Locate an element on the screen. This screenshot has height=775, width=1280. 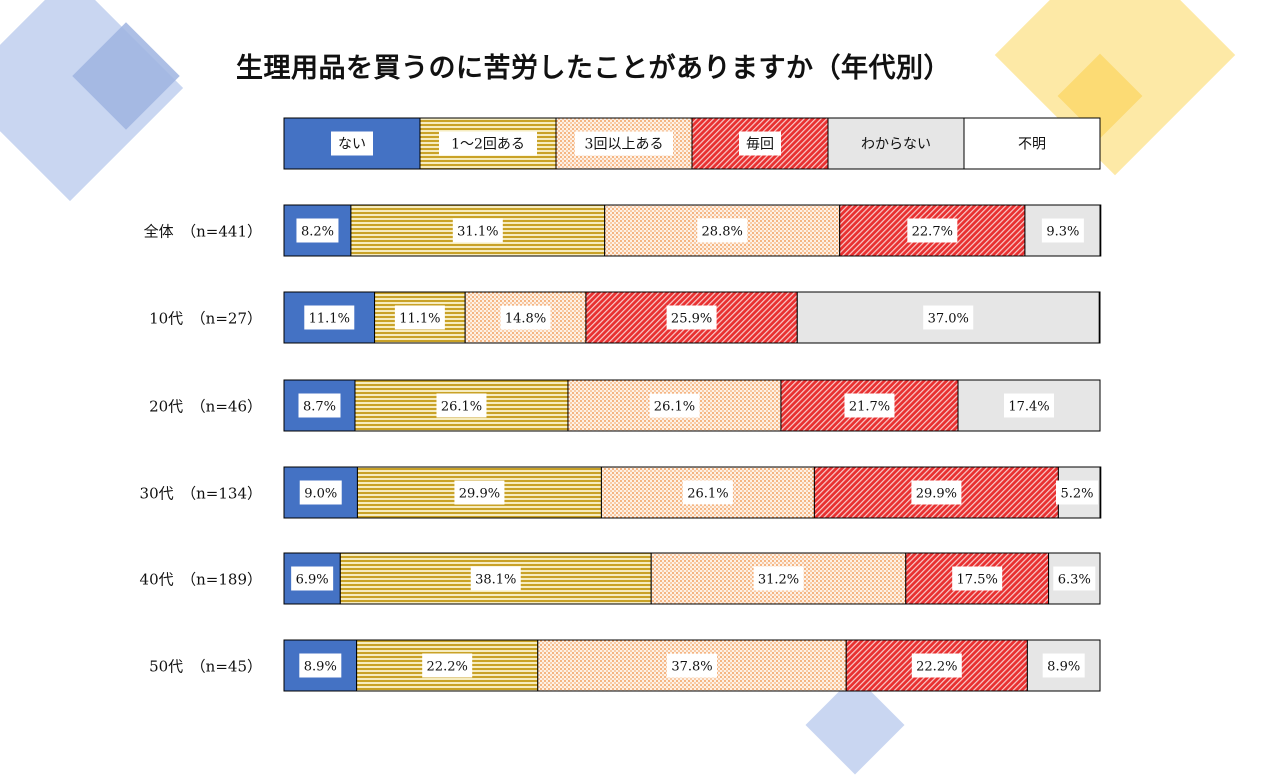
data-label-series-5-row-5: 6.3% is located at coordinates (1074, 580).